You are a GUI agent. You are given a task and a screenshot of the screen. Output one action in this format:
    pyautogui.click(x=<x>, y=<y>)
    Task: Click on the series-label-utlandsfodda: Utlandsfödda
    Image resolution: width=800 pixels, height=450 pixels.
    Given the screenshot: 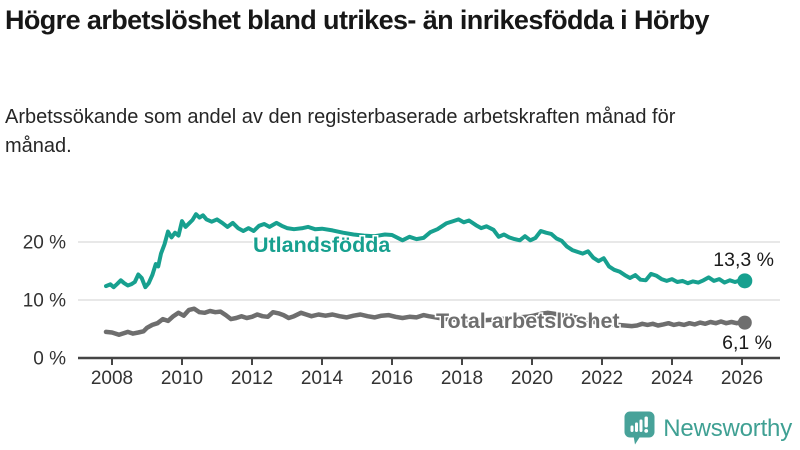 What is the action you would take?
    pyautogui.click(x=322, y=245)
    